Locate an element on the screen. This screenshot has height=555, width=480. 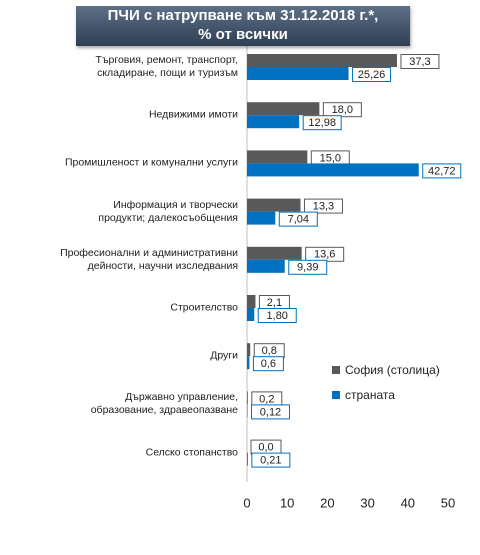
x-tick-label: 10 is located at coordinates (287, 502).